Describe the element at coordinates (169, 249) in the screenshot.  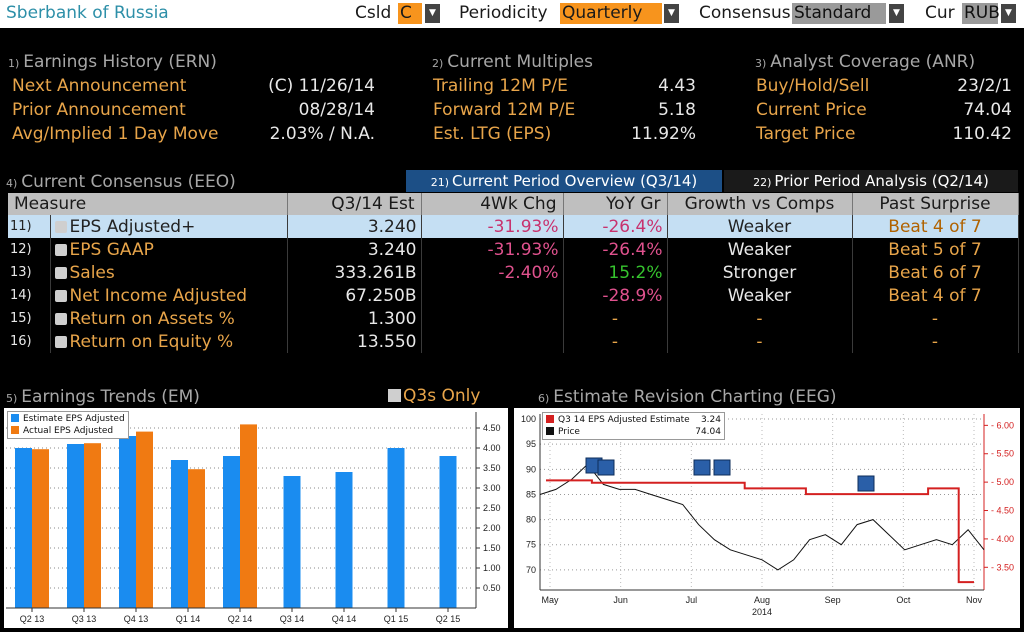
I see `measure-name: EPS GAAP` at that location.